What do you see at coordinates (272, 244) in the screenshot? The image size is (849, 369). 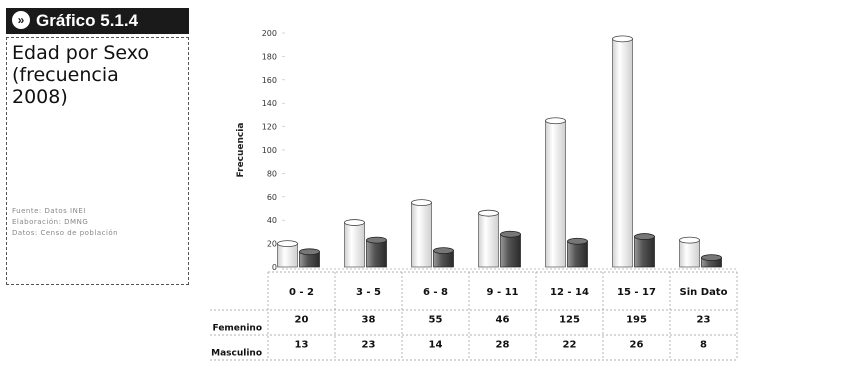 I see `y-tick-label: 20` at bounding box center [272, 244].